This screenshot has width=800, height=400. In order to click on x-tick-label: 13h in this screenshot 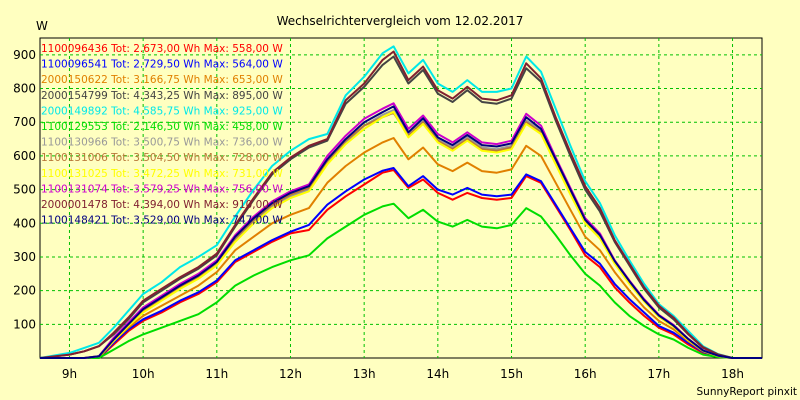, I will do `click(364, 374)`.